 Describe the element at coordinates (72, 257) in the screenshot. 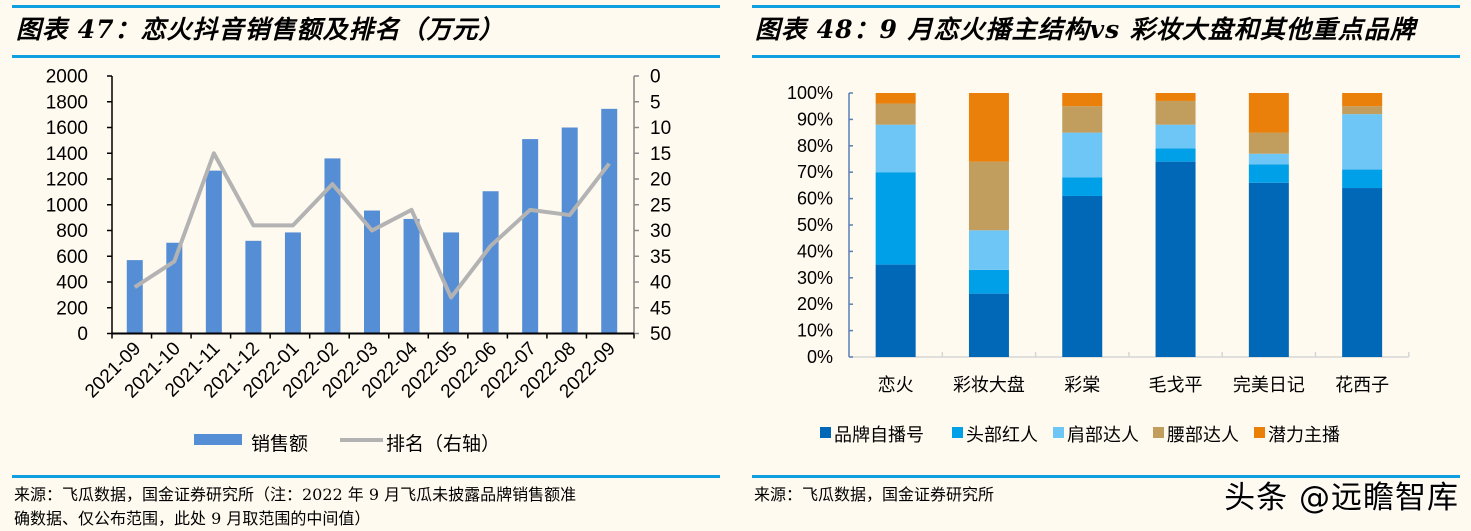

I see `left-y-tick-label: 600` at that location.